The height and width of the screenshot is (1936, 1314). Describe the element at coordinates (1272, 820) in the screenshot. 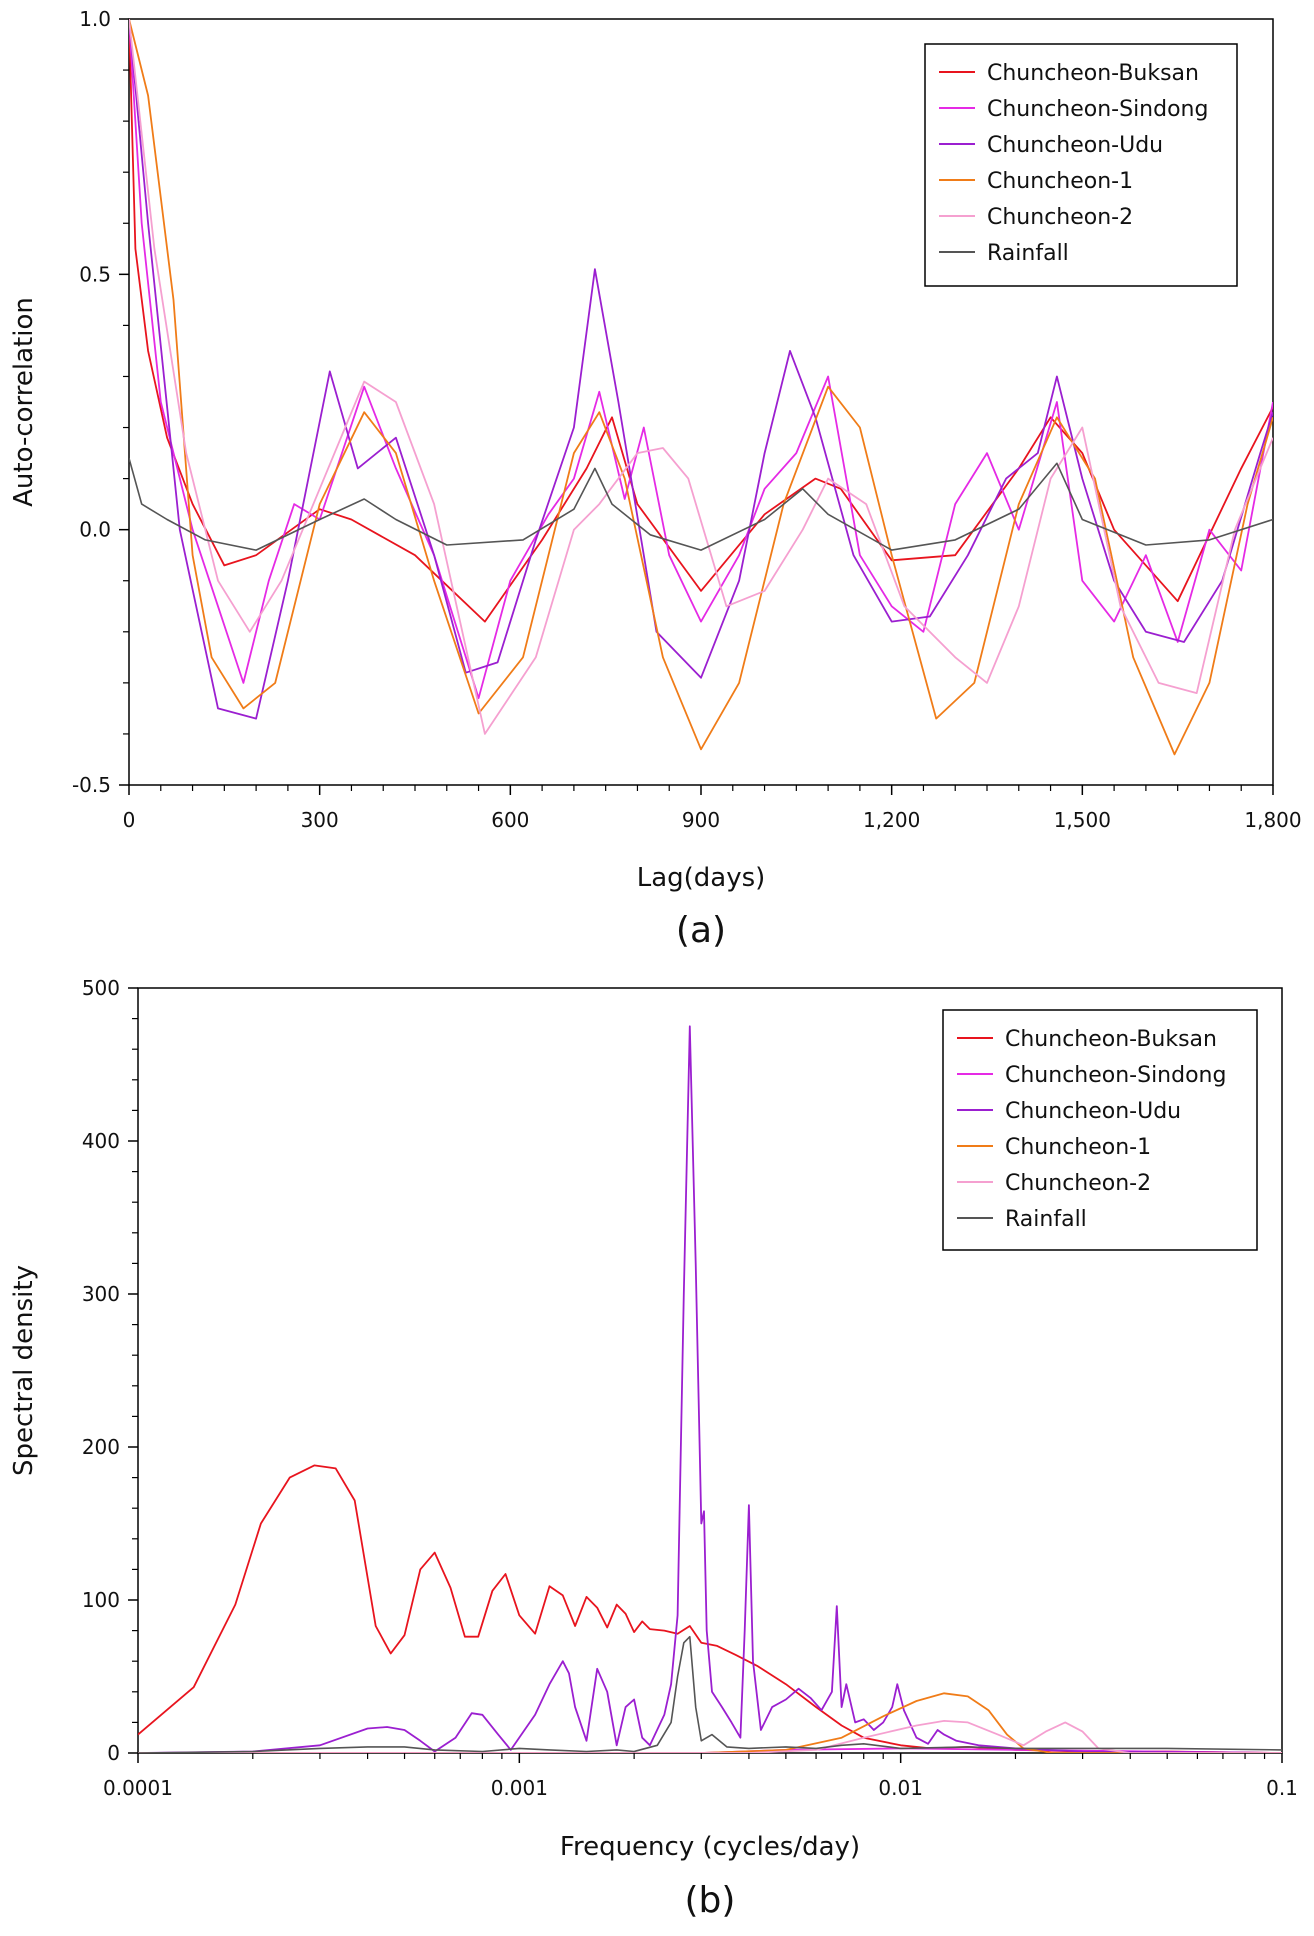

I see `x-tick-label: 1,800` at that location.